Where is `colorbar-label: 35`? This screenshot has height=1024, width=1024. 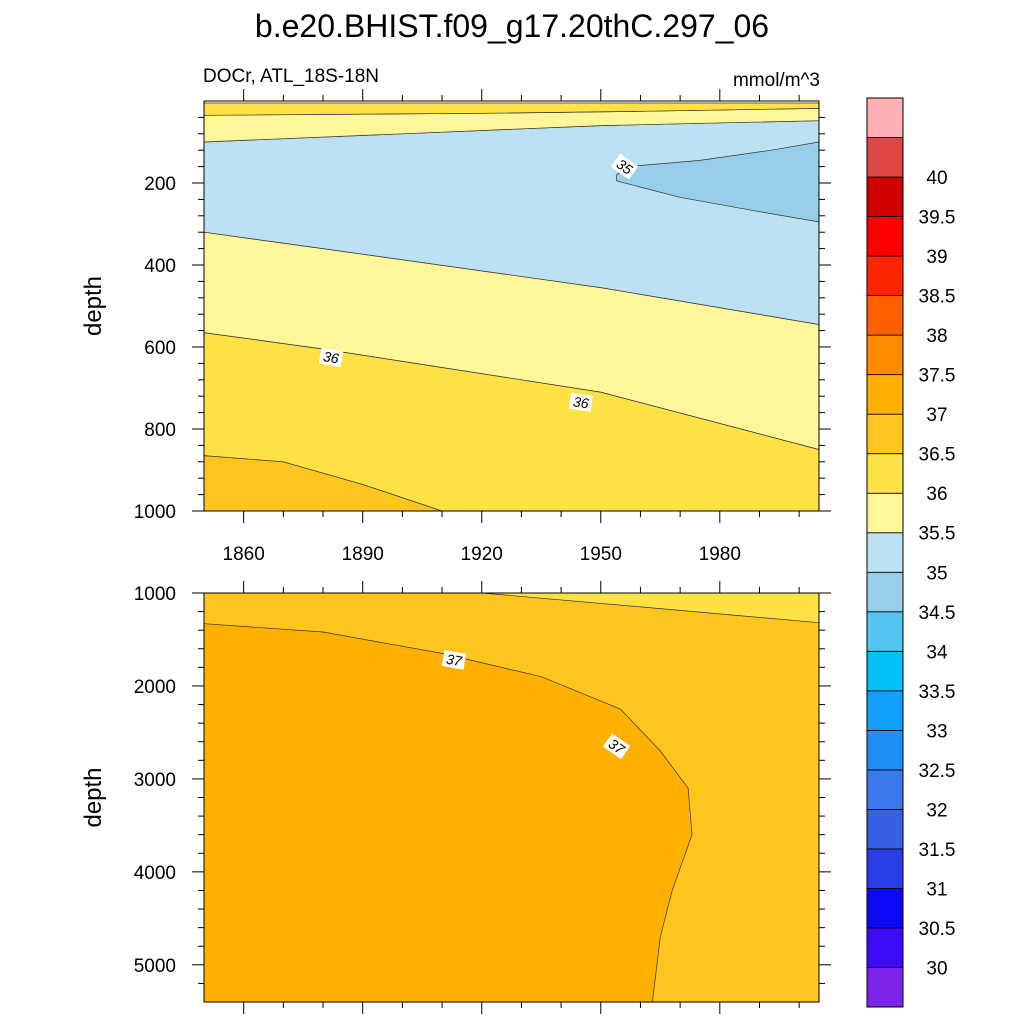
colorbar-label: 35 is located at coordinates (936, 573).